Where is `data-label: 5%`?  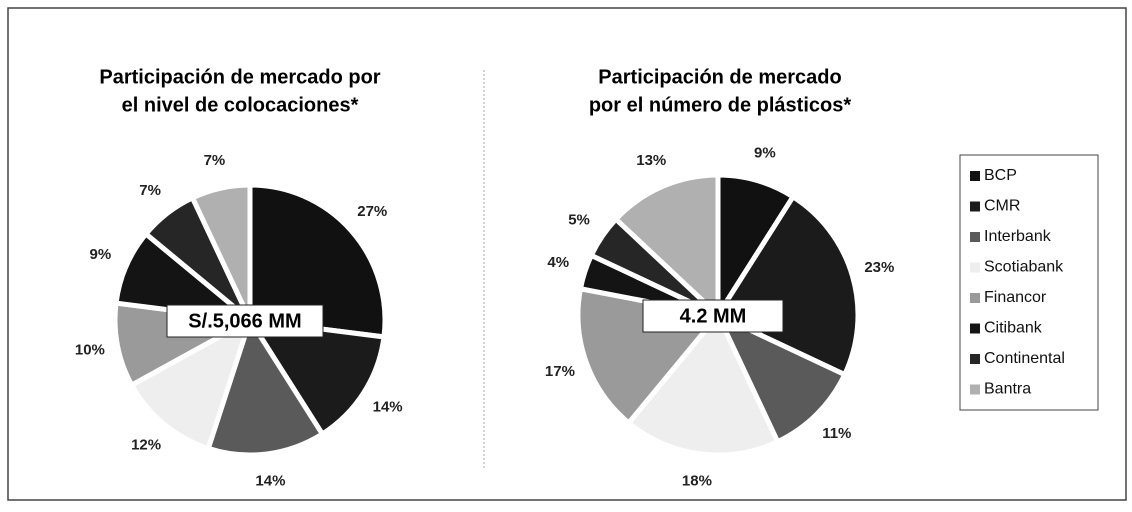 data-label: 5% is located at coordinates (579, 220).